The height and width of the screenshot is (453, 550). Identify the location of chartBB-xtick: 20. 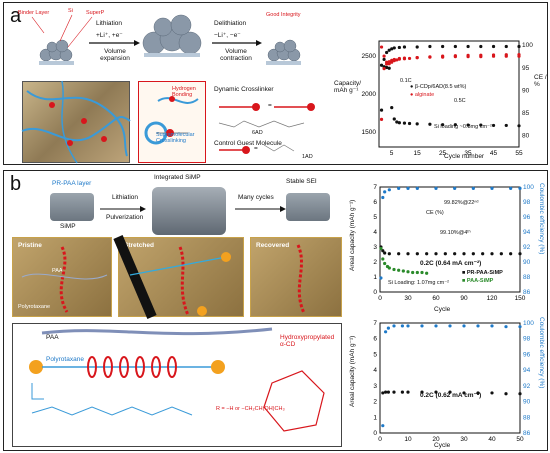
(436, 439).